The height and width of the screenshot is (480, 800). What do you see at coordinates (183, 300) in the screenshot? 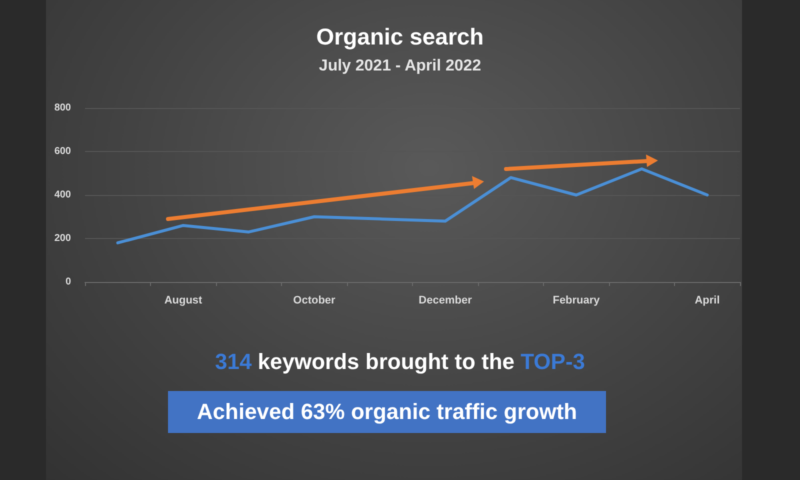
I see `x-tick-label: August` at bounding box center [183, 300].